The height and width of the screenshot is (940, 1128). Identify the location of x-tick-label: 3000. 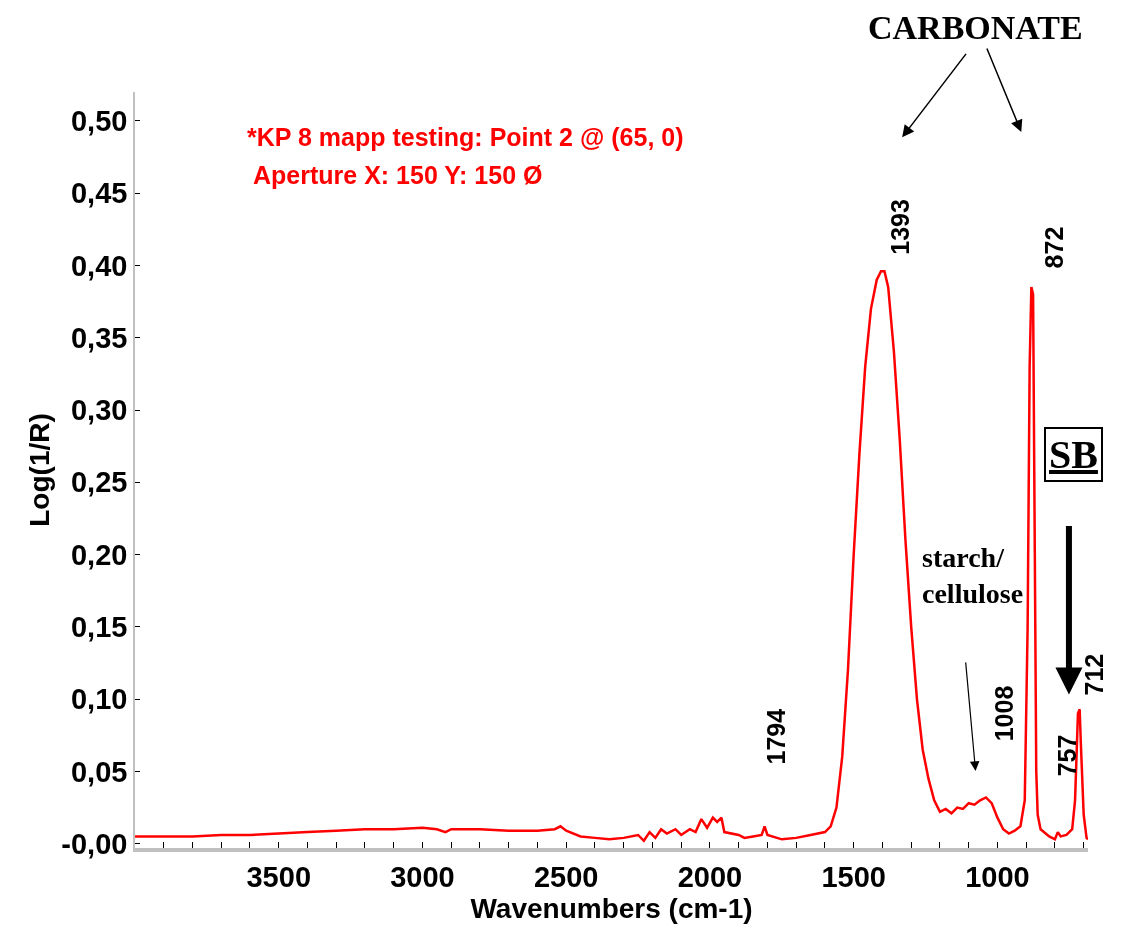
(422, 876).